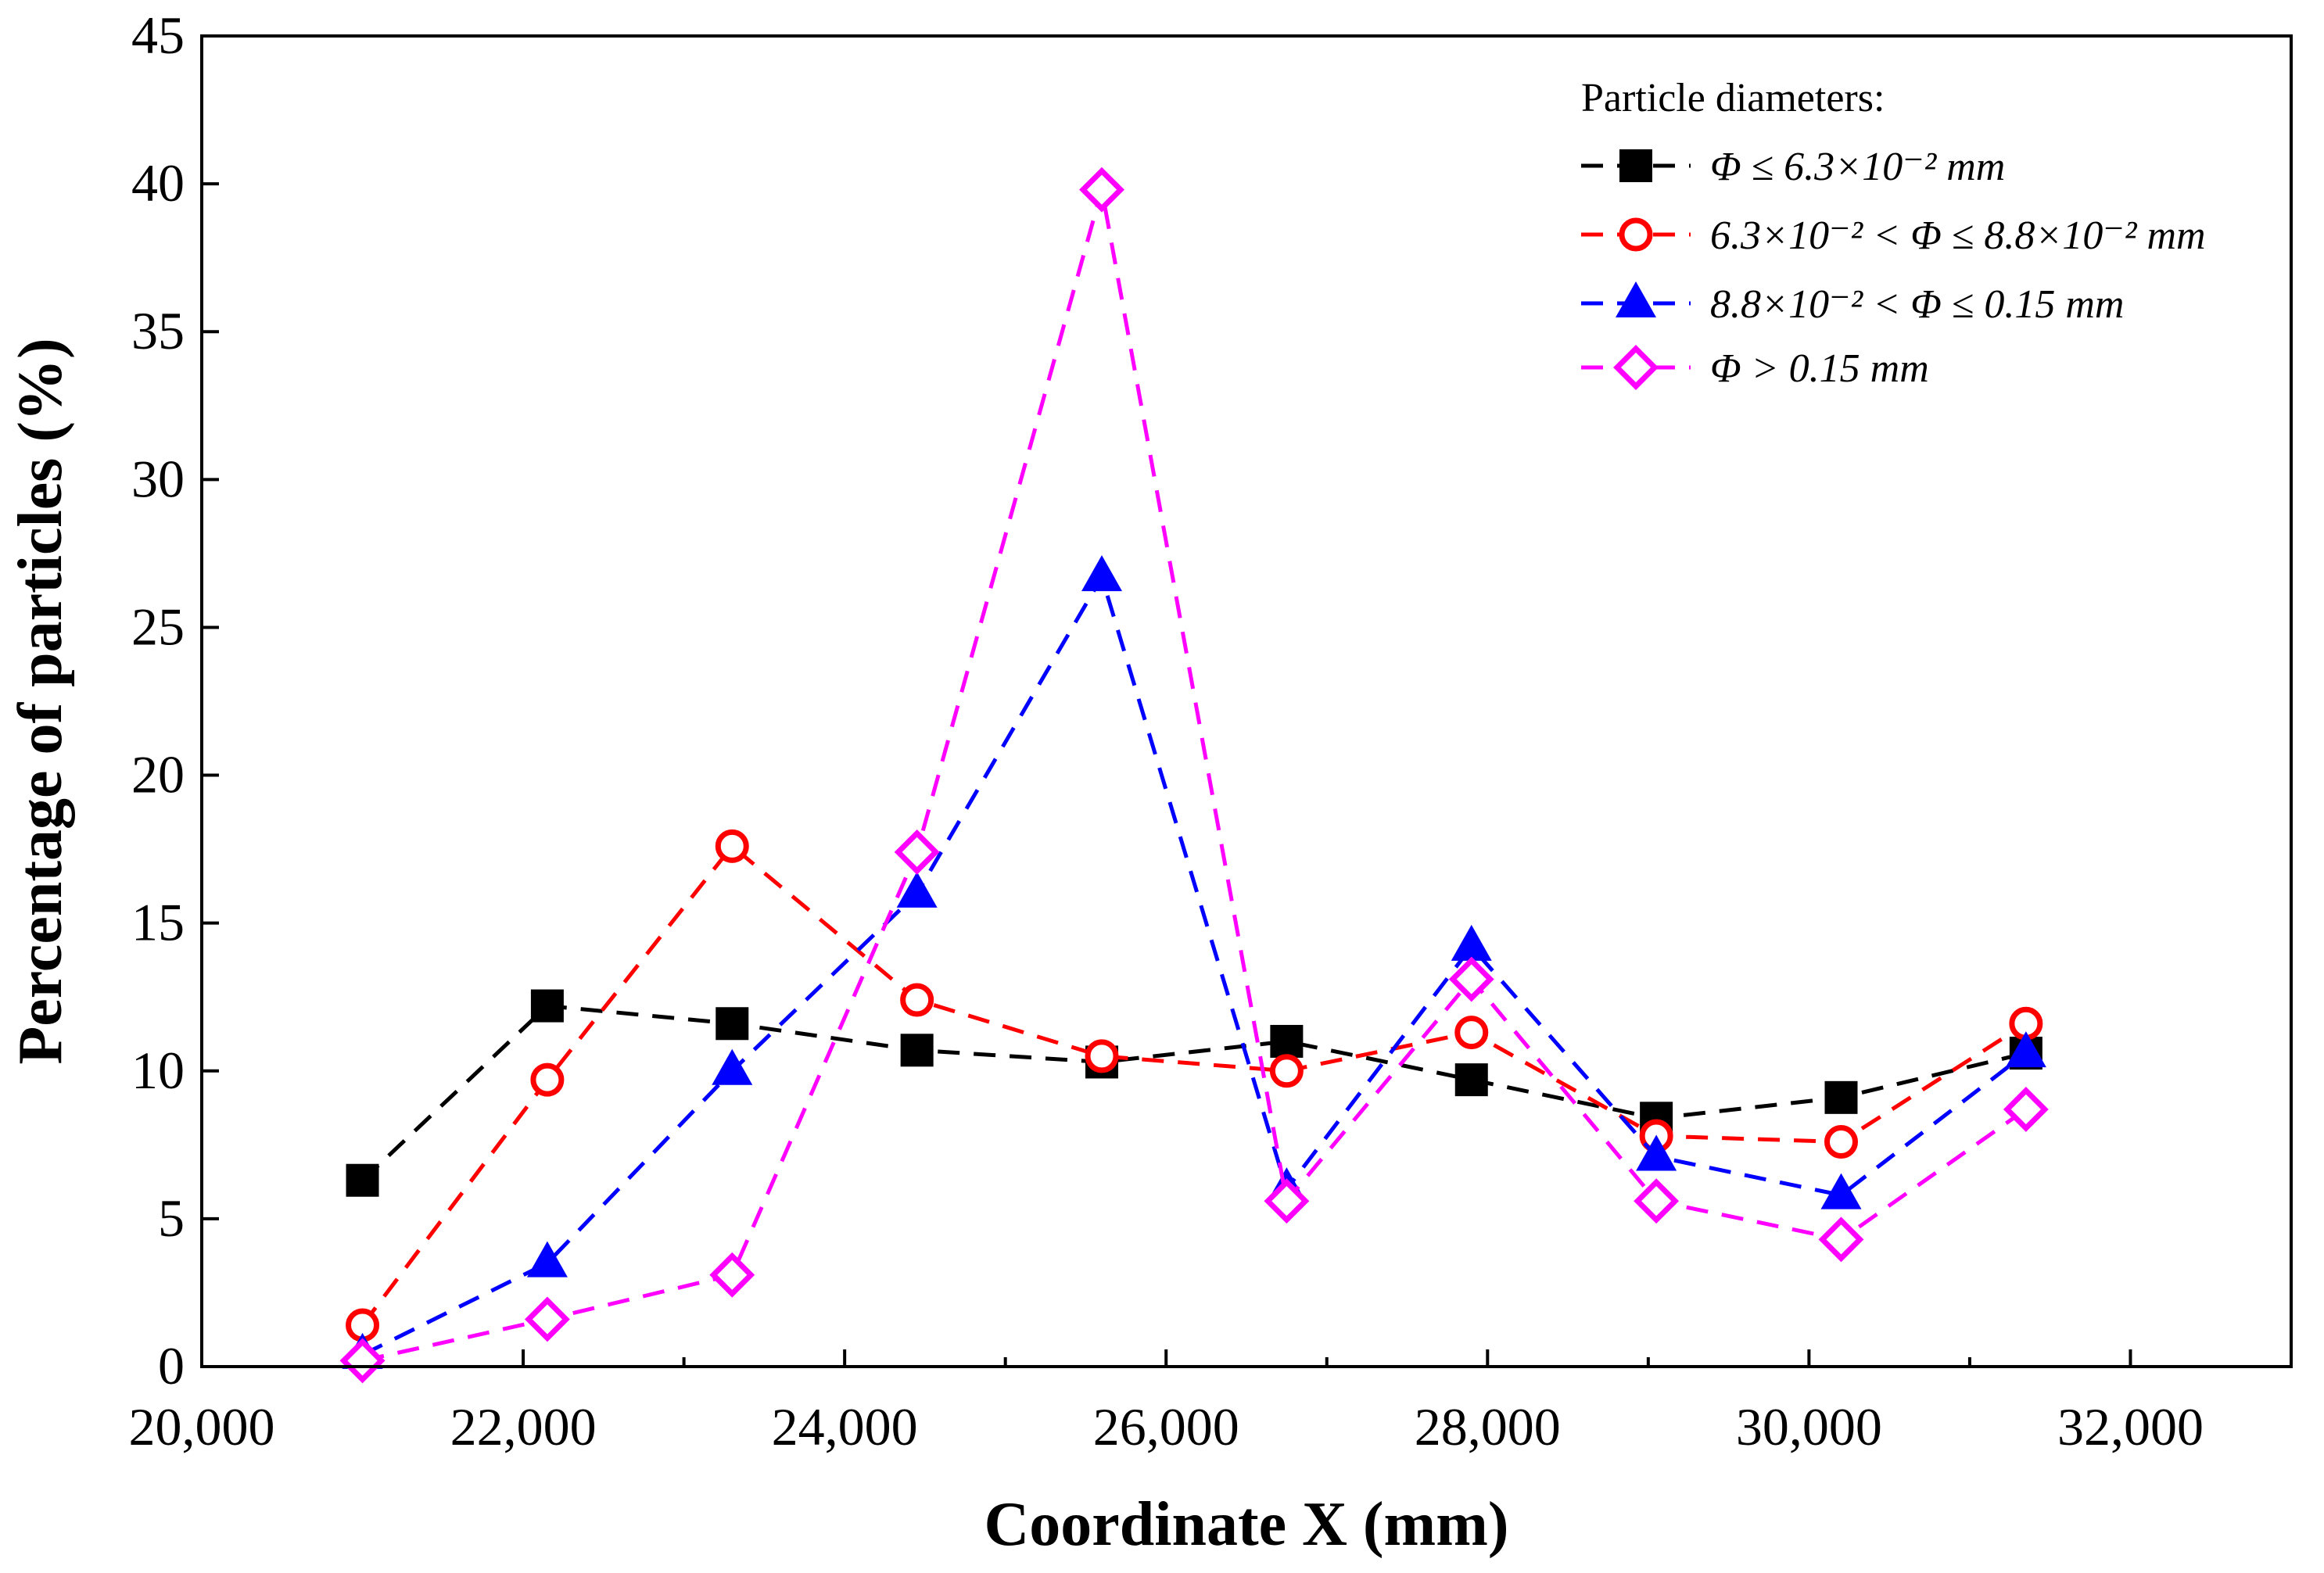  Describe the element at coordinates (202, 1427) in the screenshot. I see `x-tick-label: 20,000` at that location.